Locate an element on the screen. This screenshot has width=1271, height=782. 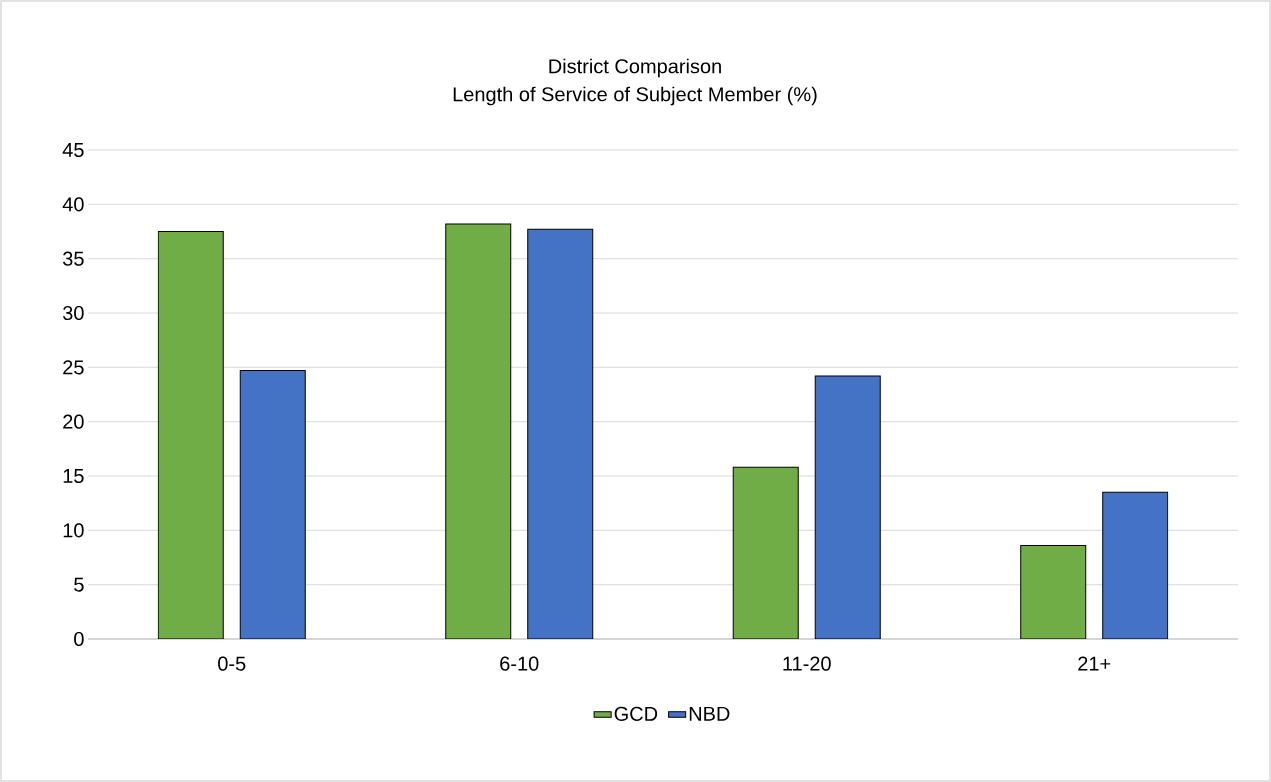
y-tick-label: 30 is located at coordinates (73, 313).